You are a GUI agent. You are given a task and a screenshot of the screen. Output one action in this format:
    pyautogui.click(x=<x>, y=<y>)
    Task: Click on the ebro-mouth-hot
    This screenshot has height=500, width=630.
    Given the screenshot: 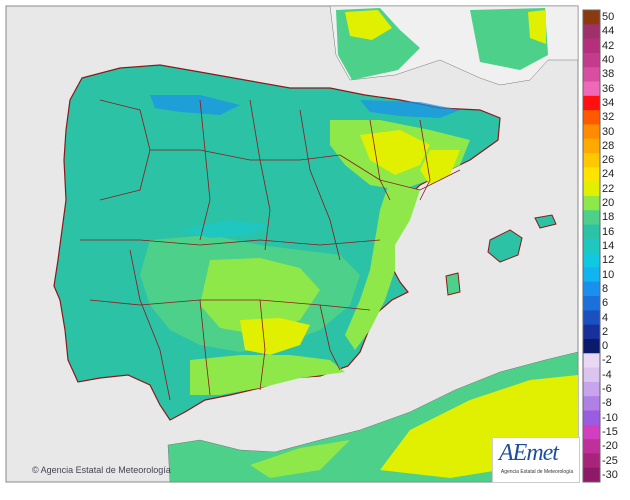 What is the action you would take?
    pyautogui.click(x=440, y=167)
    